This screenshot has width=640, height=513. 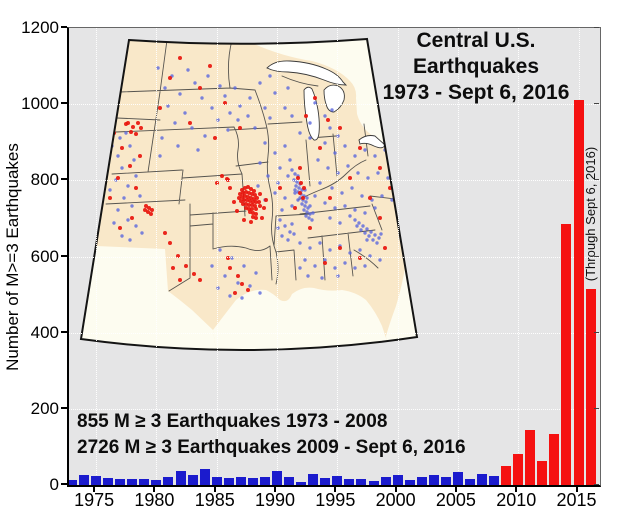 What do you see at coordinates (300, 319) in the screenshot?
I see `map-gulf-region` at bounding box center [300, 319].